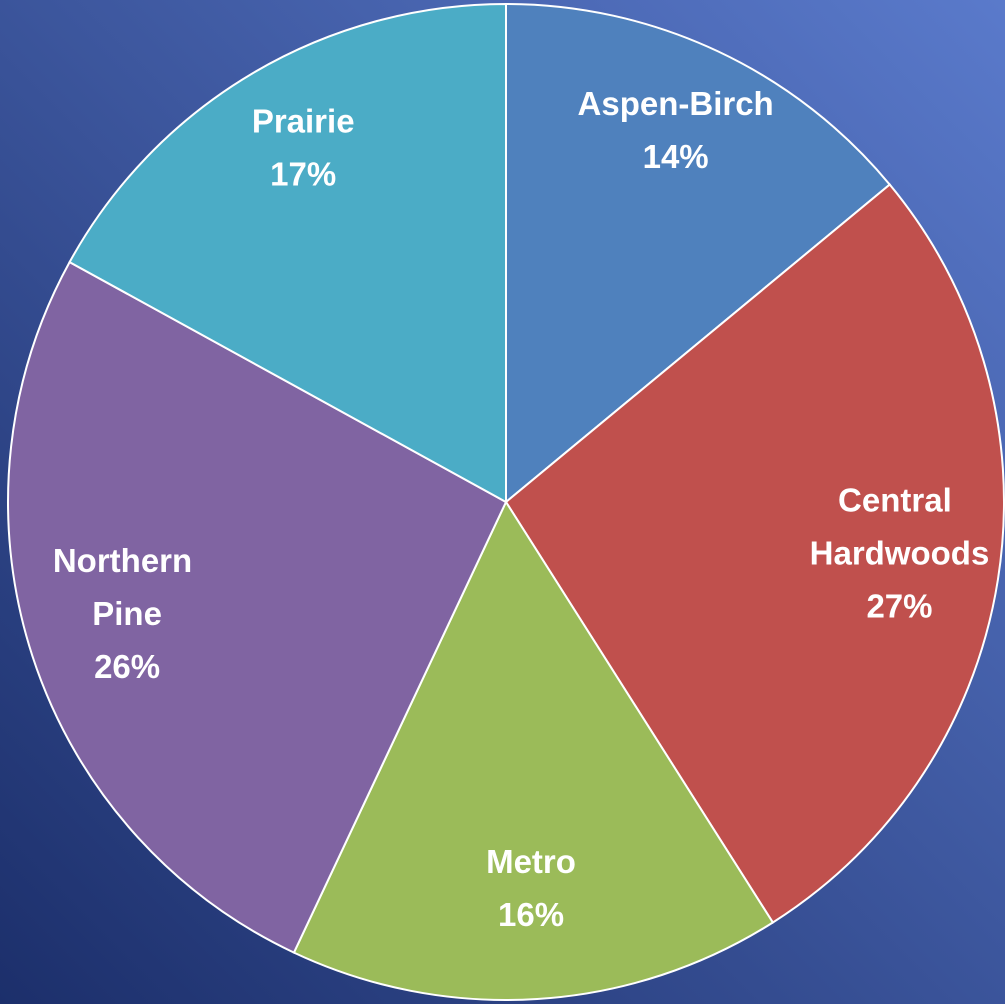 This screenshot has height=1004, width=1005. What do you see at coordinates (303, 174) in the screenshot?
I see `value-label: 17%` at bounding box center [303, 174].